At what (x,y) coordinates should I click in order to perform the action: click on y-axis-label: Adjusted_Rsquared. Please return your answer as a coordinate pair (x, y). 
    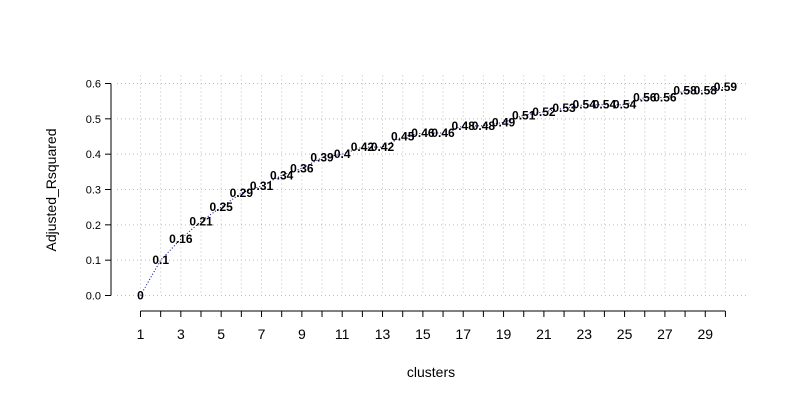
    Looking at the image, I should click on (51, 190).